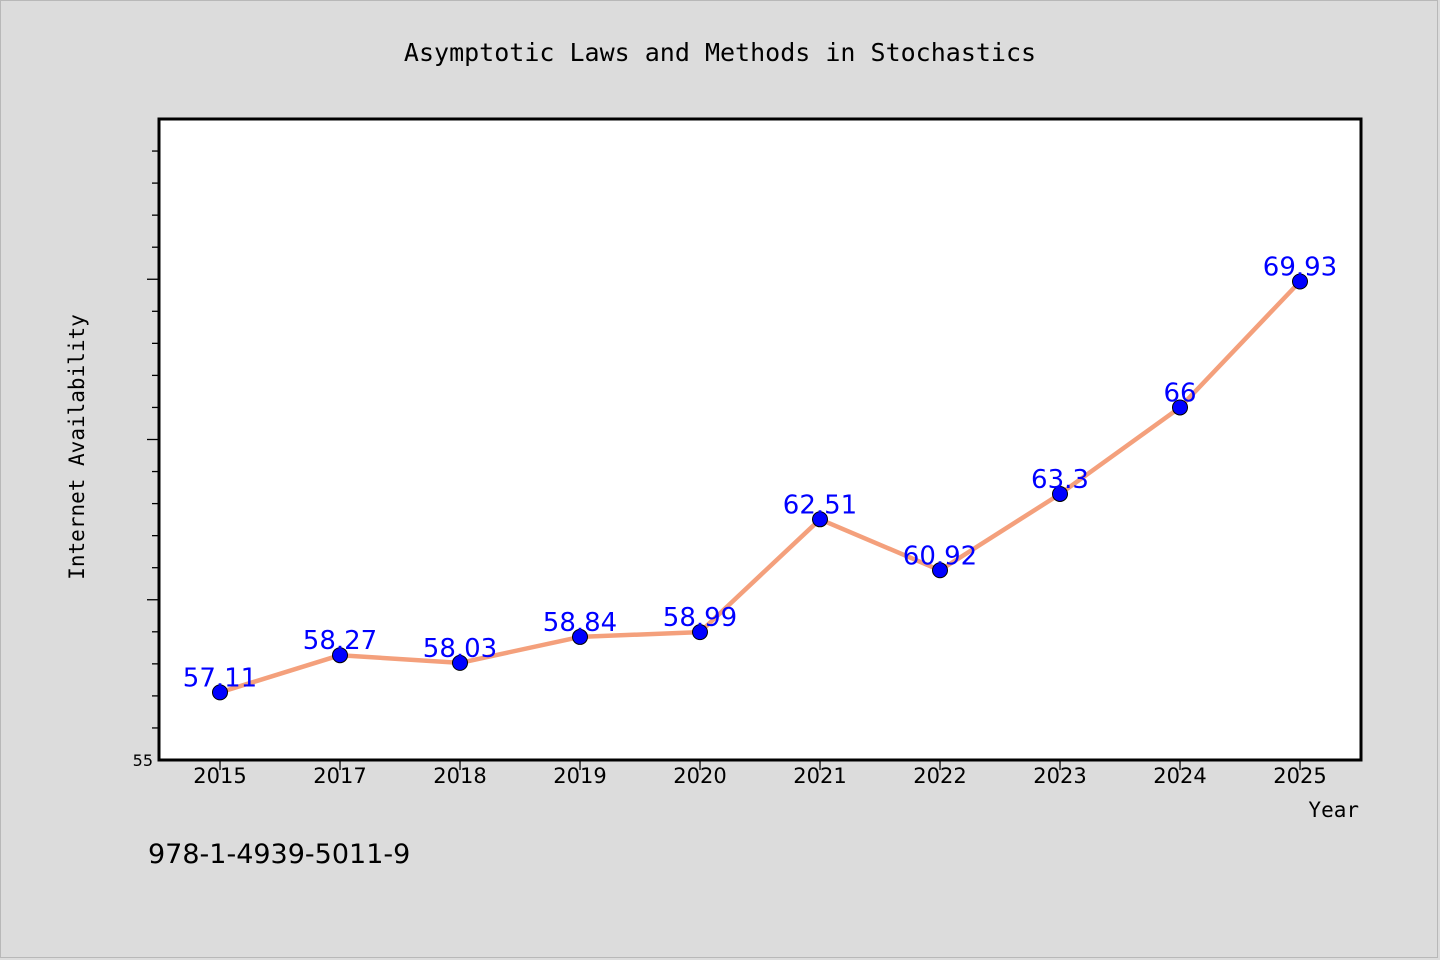 This screenshot has width=1440, height=960. I want to click on y-tick-label: 55, so click(143, 760).